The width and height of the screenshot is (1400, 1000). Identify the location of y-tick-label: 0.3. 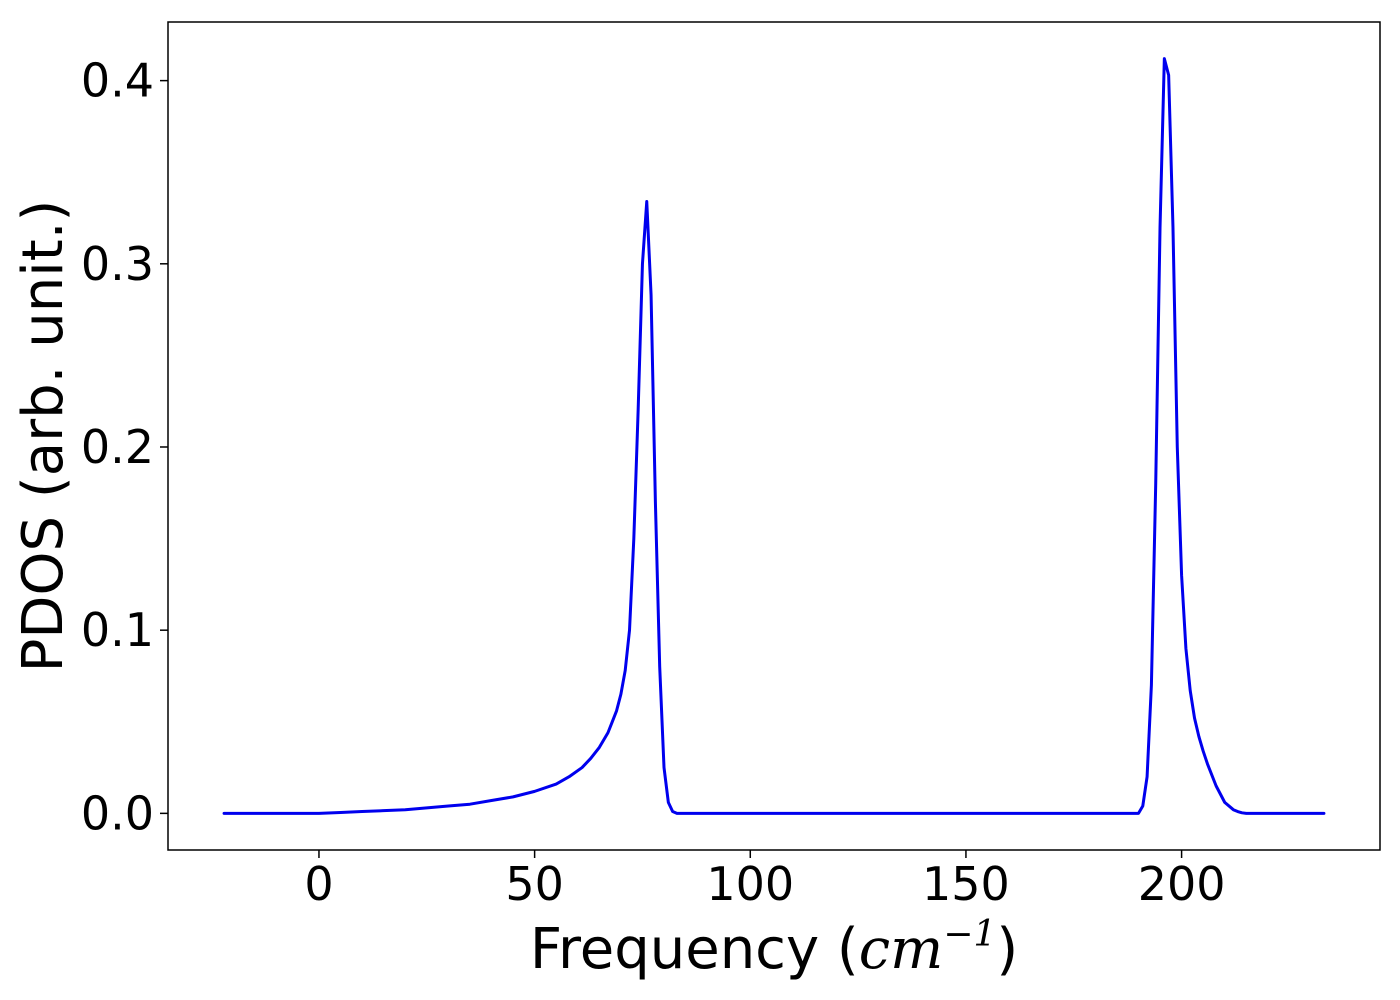
(117, 264).